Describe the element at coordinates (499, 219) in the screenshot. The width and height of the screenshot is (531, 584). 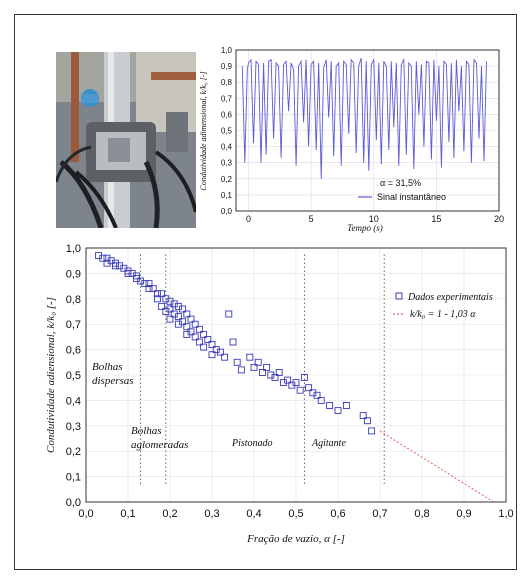
I see `top-chart-xtick-label: 20` at that location.